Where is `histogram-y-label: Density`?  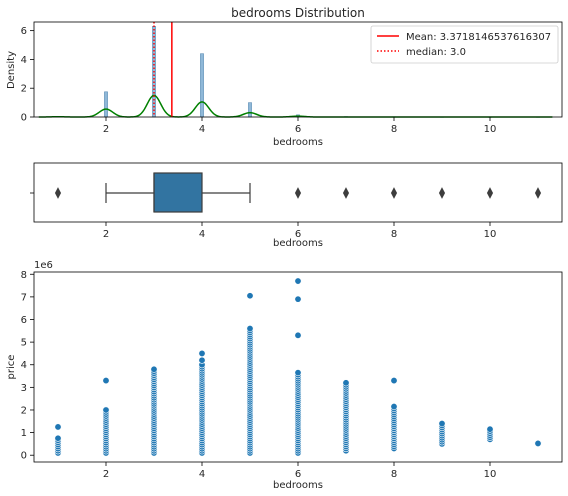 histogram-y-label: Density is located at coordinates (11, 70).